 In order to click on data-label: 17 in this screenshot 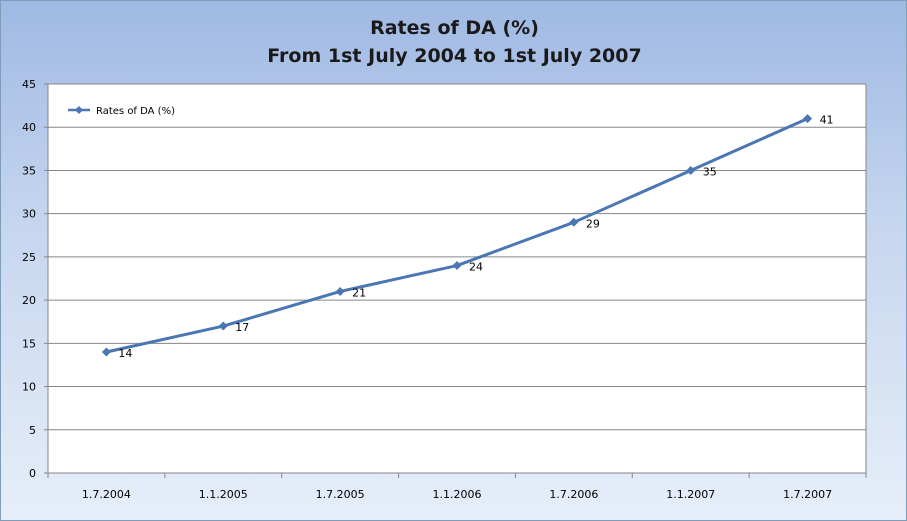, I will do `click(242, 327)`.